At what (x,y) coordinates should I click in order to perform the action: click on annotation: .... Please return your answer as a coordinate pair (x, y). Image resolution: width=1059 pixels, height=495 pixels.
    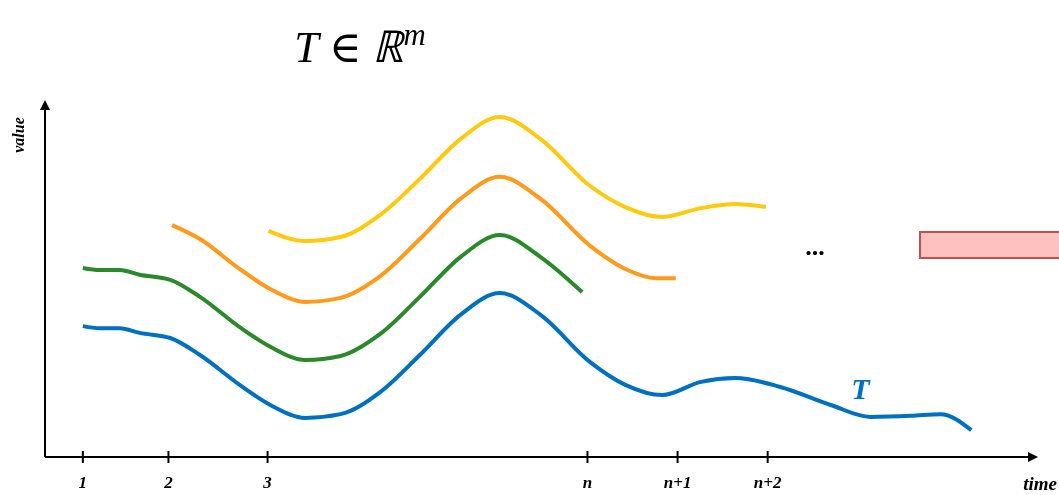
    Looking at the image, I should click on (815, 246).